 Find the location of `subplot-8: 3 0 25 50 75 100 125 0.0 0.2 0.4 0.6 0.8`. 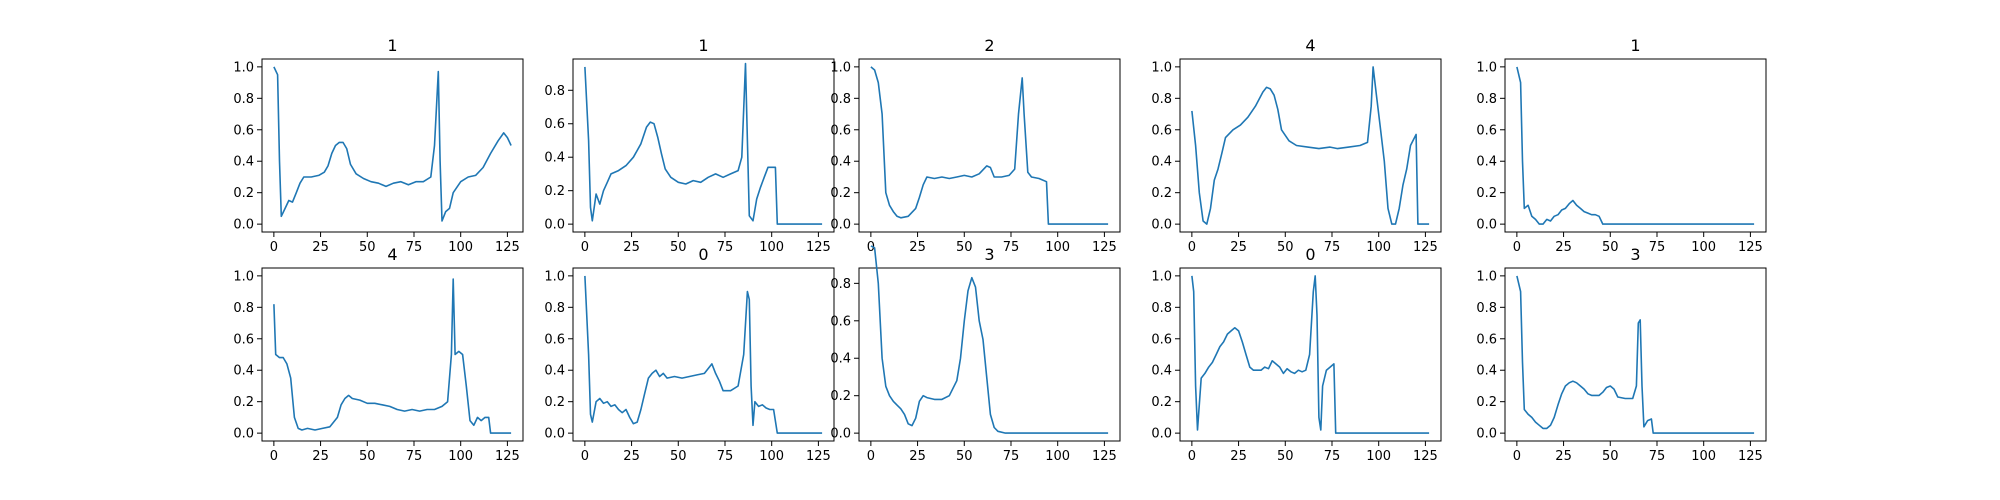

subplot-8: 3 0 25 50 75 100 125 0.0 0.2 0.4 0.6 0.8 is located at coordinates (975, 354).